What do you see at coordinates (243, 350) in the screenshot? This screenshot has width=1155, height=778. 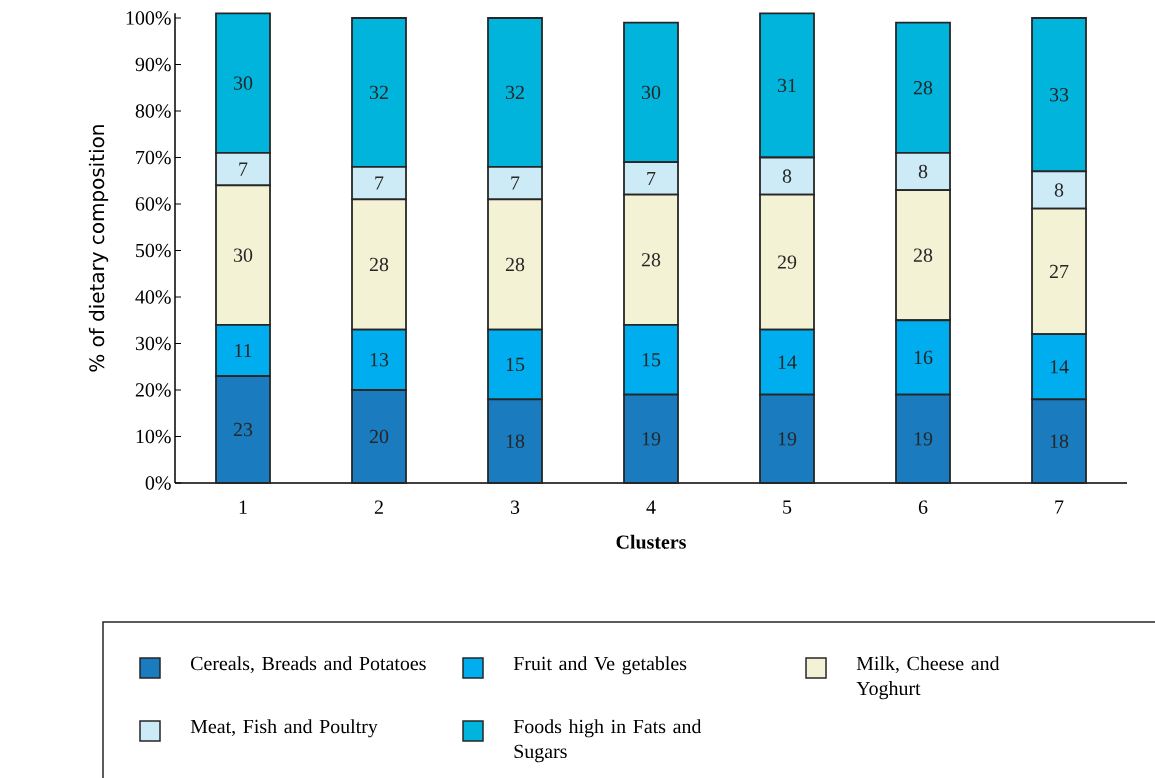 I see `data-label: 11` at bounding box center [243, 350].